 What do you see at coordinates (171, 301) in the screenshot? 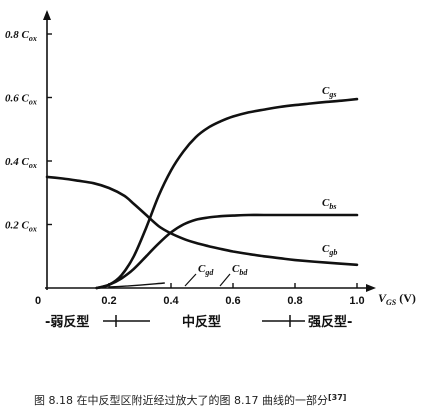
I see `x-tick-label: 0.4` at bounding box center [171, 301].